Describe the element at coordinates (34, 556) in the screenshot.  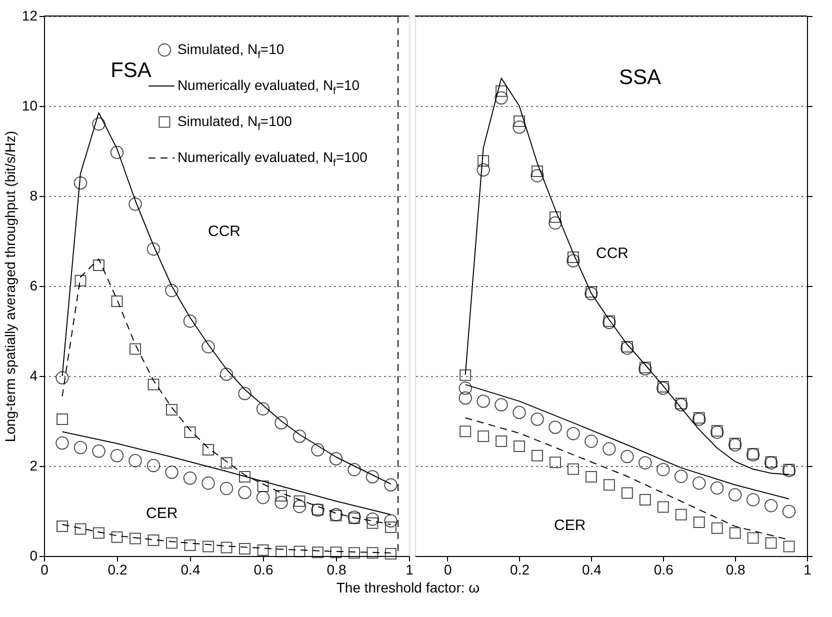
I see `y-tick-label: 0` at that location.